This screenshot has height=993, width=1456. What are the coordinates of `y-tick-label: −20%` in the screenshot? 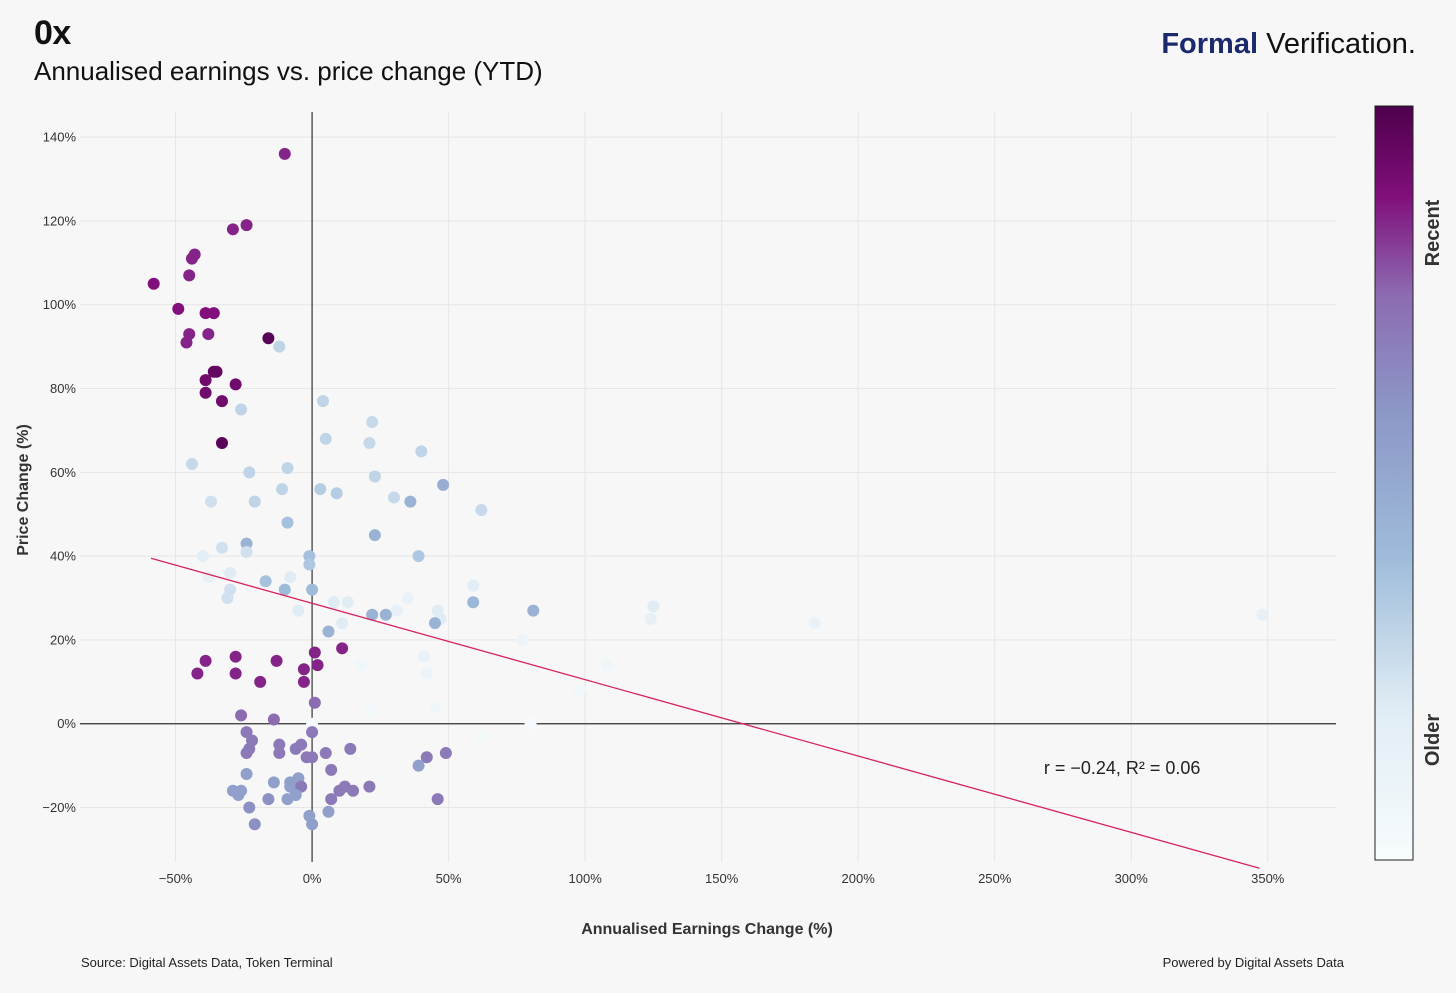 It's located at (59, 807).